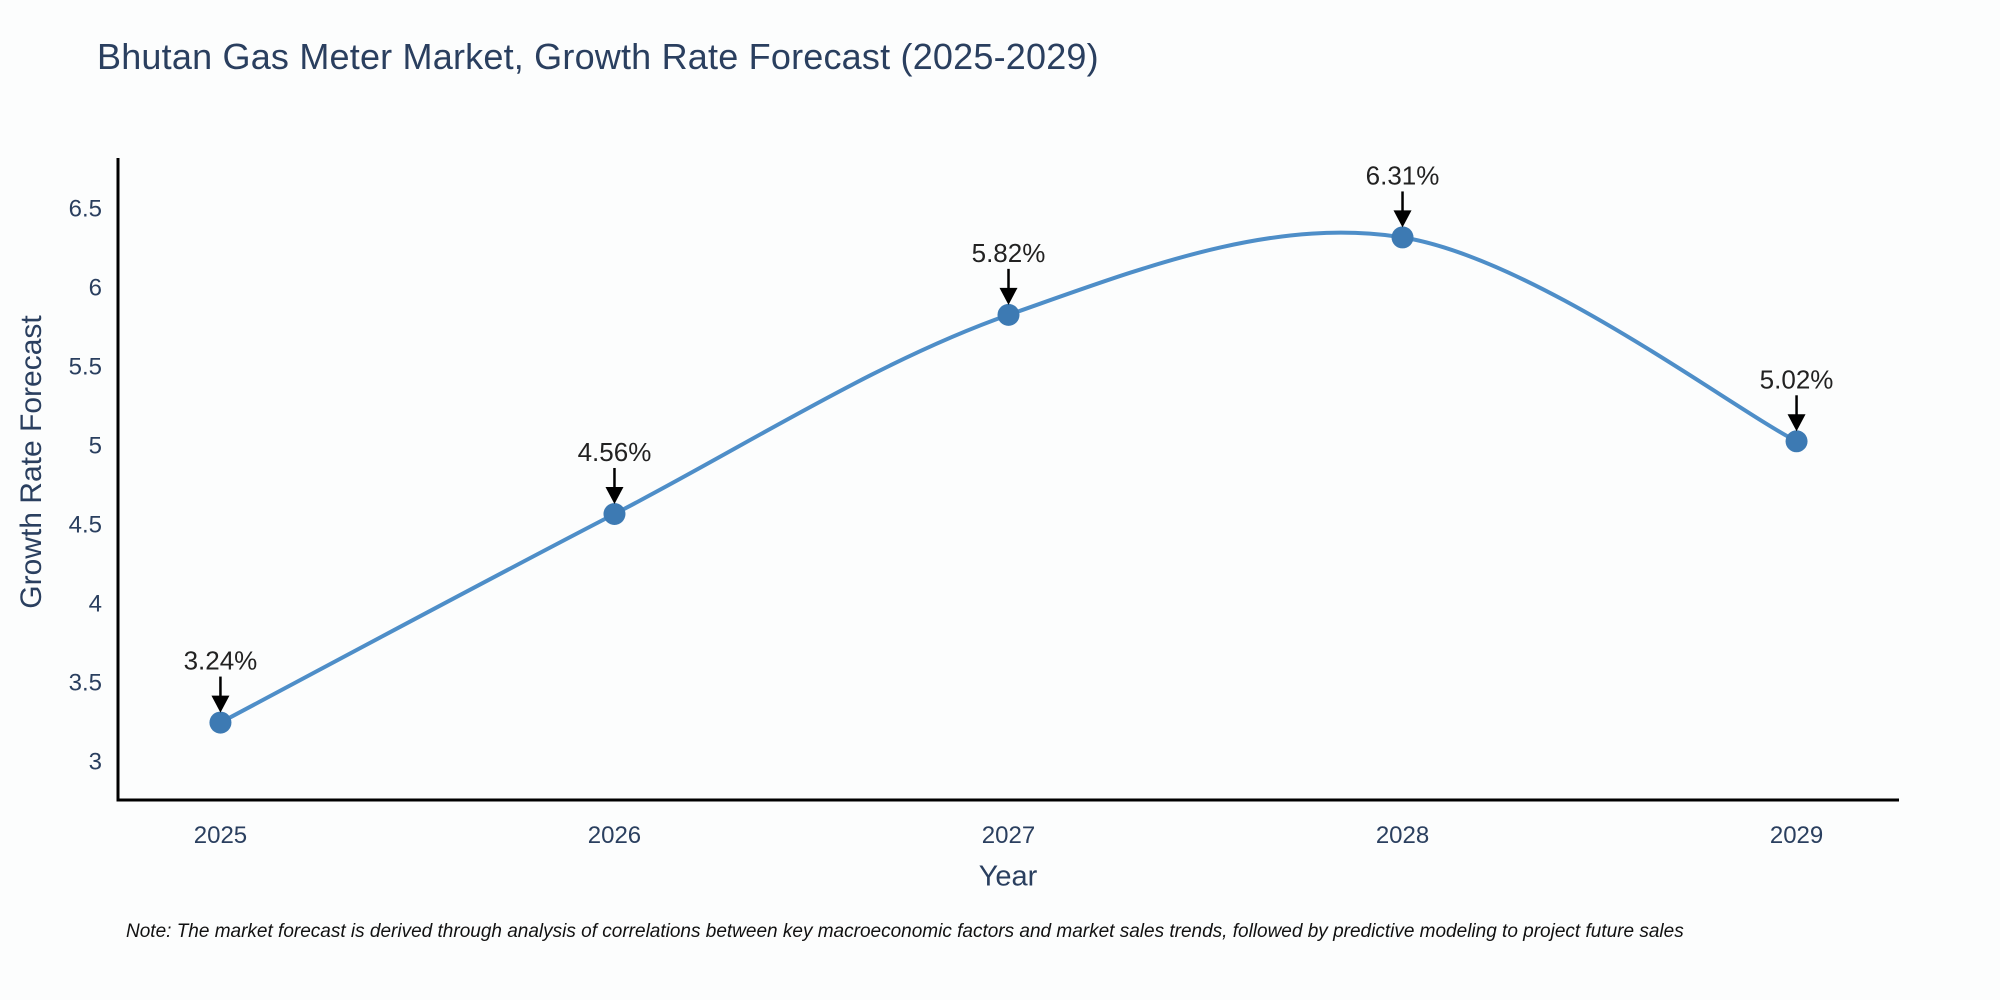 The height and width of the screenshot is (1000, 2000). I want to click on y-axis-title: Growth Rate Forecast, so click(31, 462).